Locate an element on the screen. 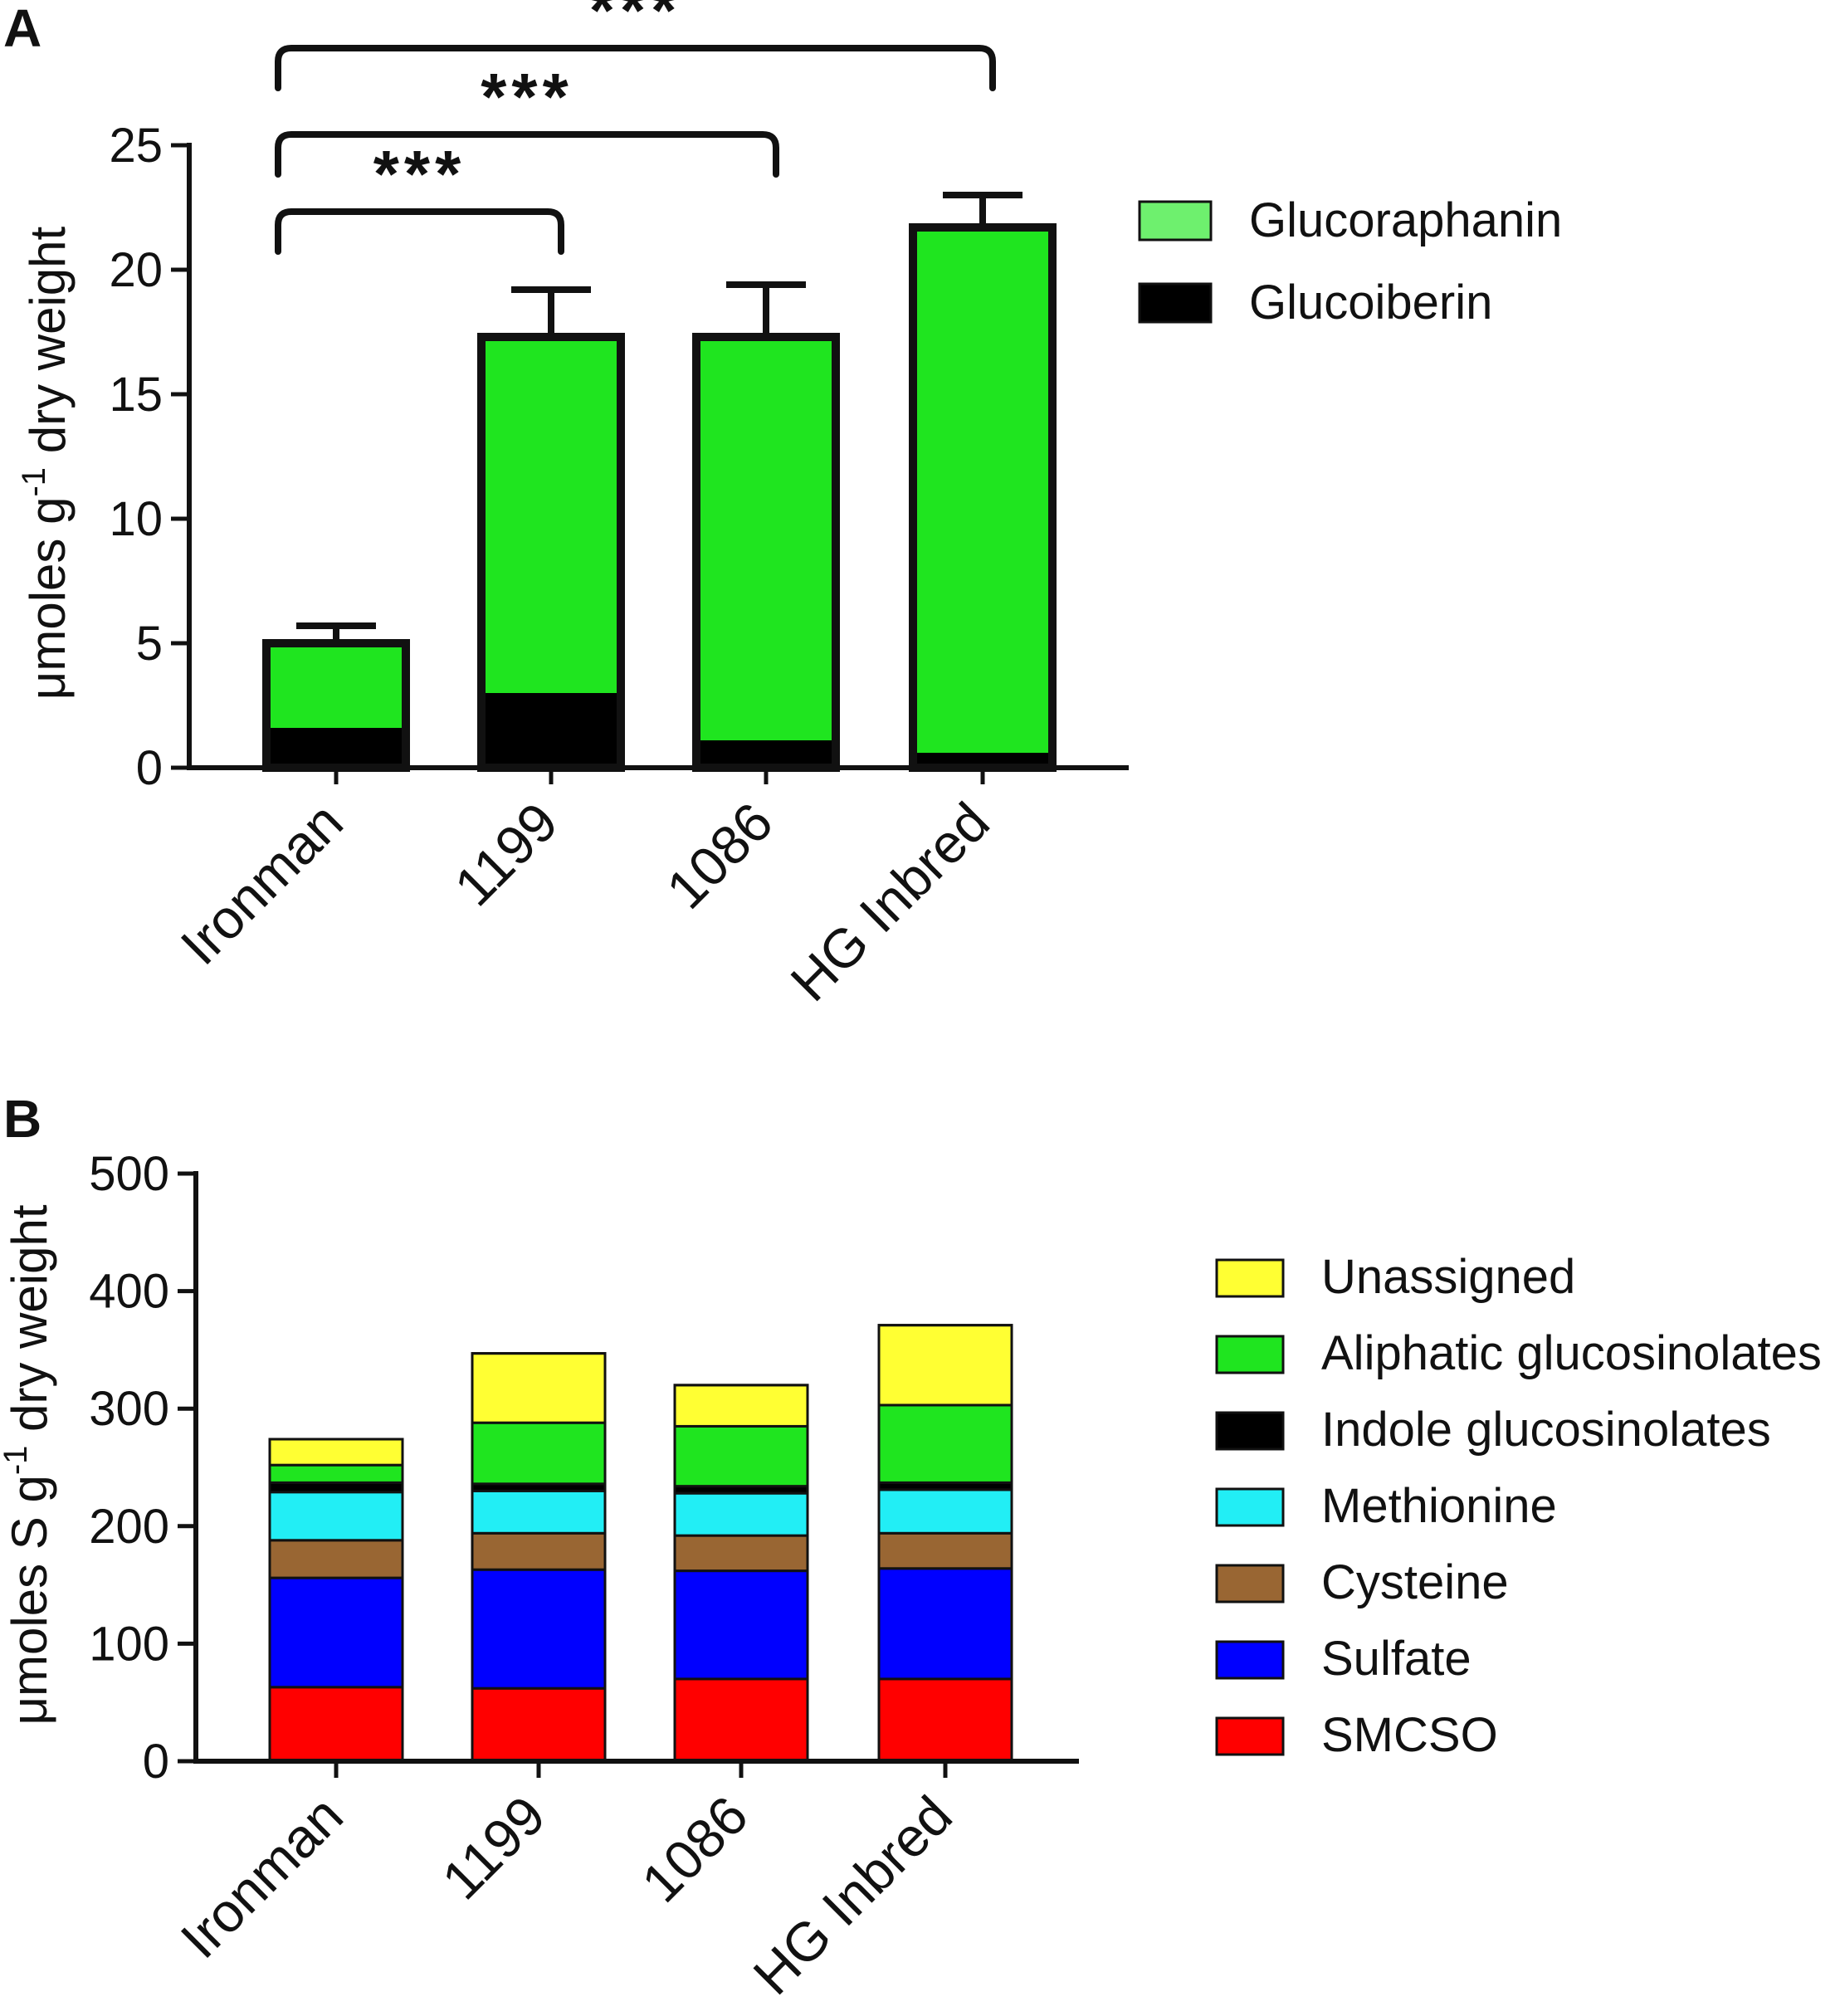  bar-aliphatic-glucosinolates-hg-inbred is located at coordinates (945, 1443).